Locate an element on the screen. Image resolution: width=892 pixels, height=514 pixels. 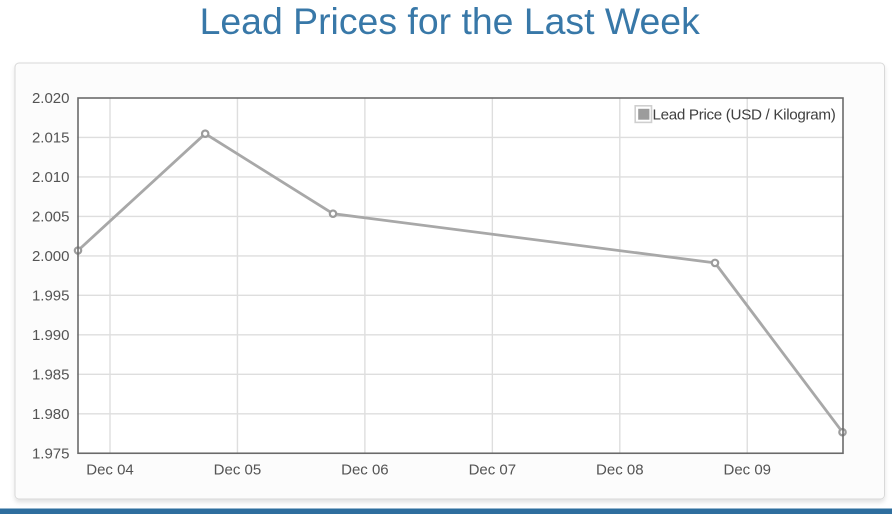
svg-text: 2.000 is located at coordinates (51, 256).